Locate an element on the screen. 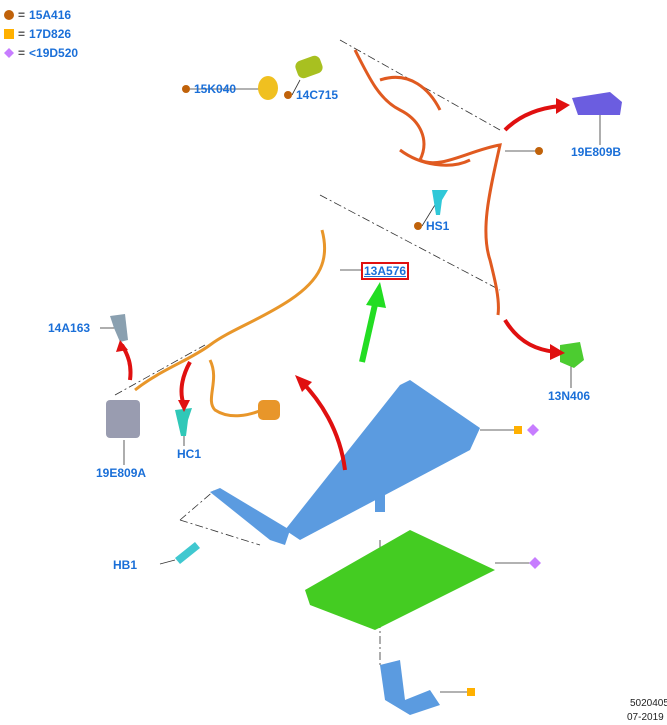 The image size is (667, 725). legend-item: = <19D520 is located at coordinates (41, 53).